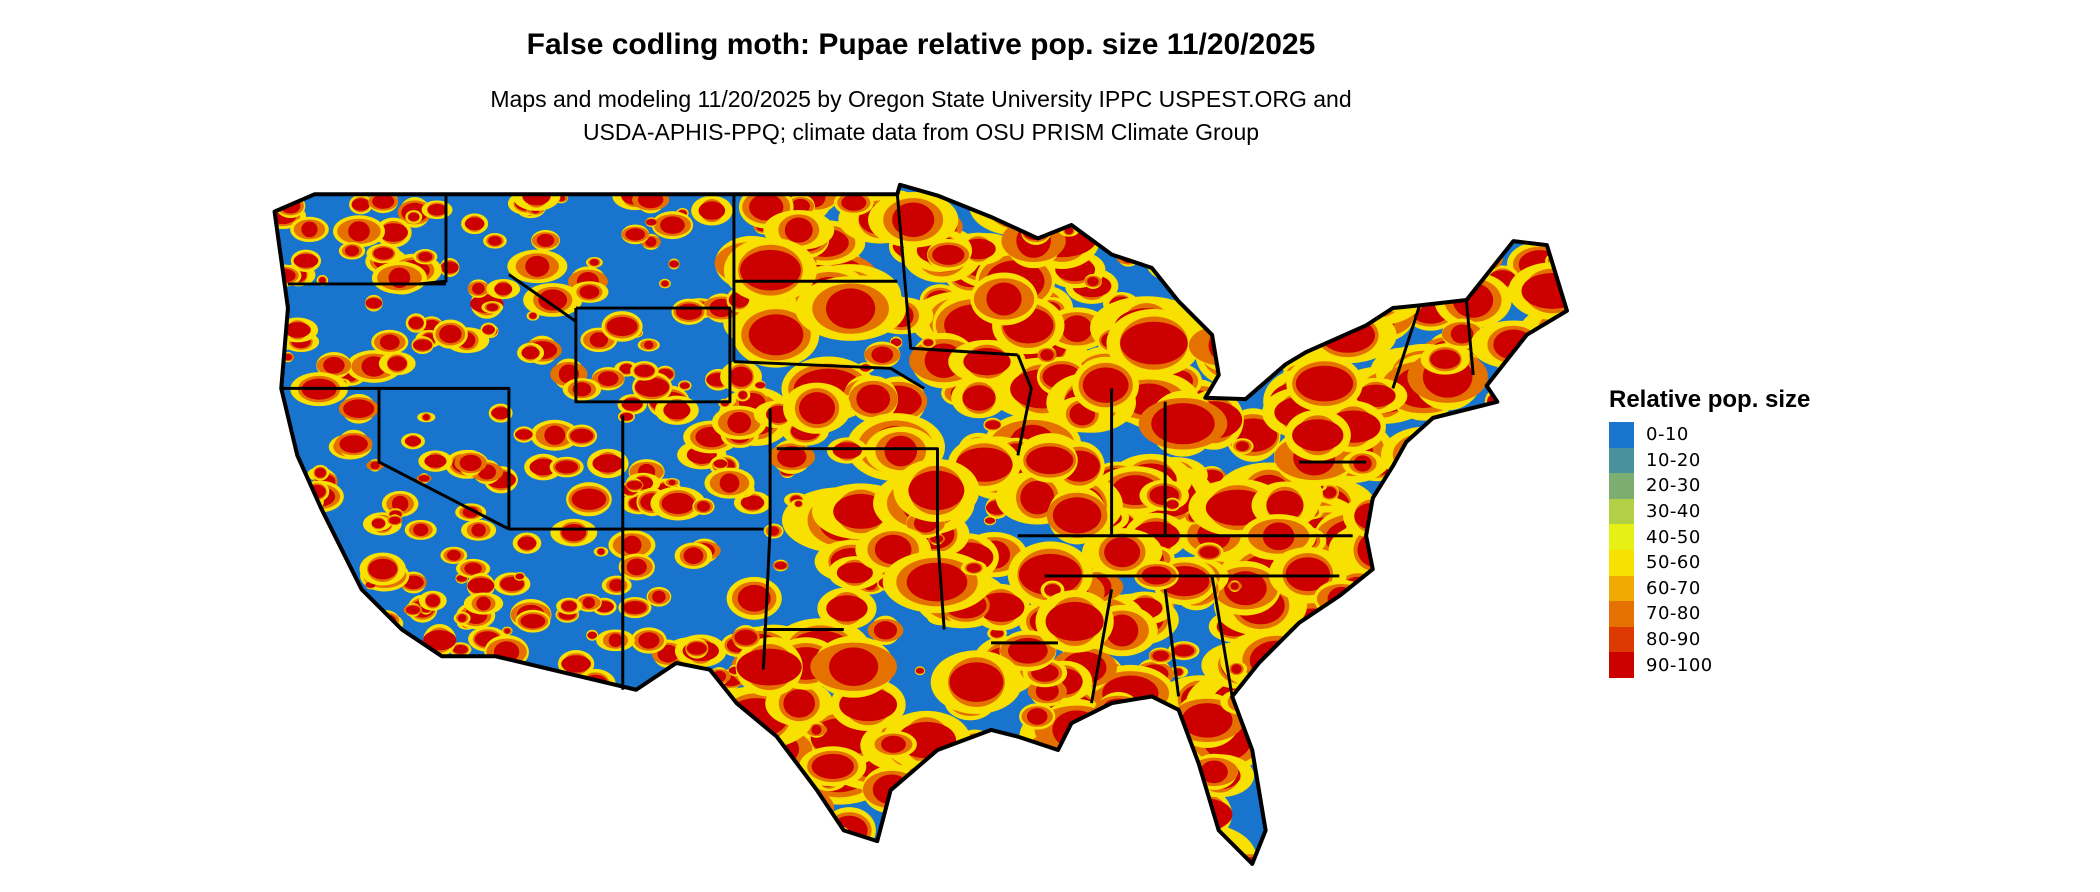  Describe the element at coordinates (1621, 435) in the screenshot. I see `legend-swatch` at that location.